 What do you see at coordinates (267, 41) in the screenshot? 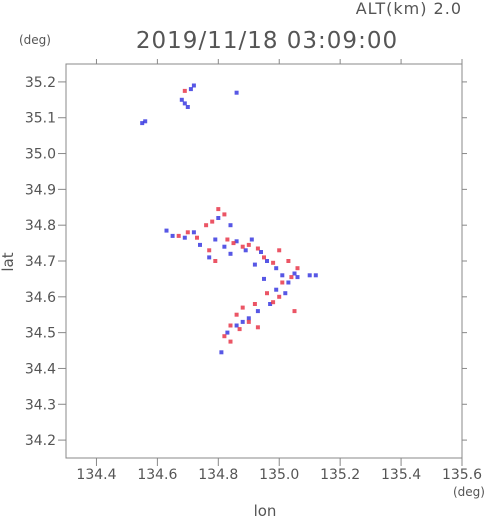
I see `chart-title: 2019/11/18 03:09:00` at bounding box center [267, 41].